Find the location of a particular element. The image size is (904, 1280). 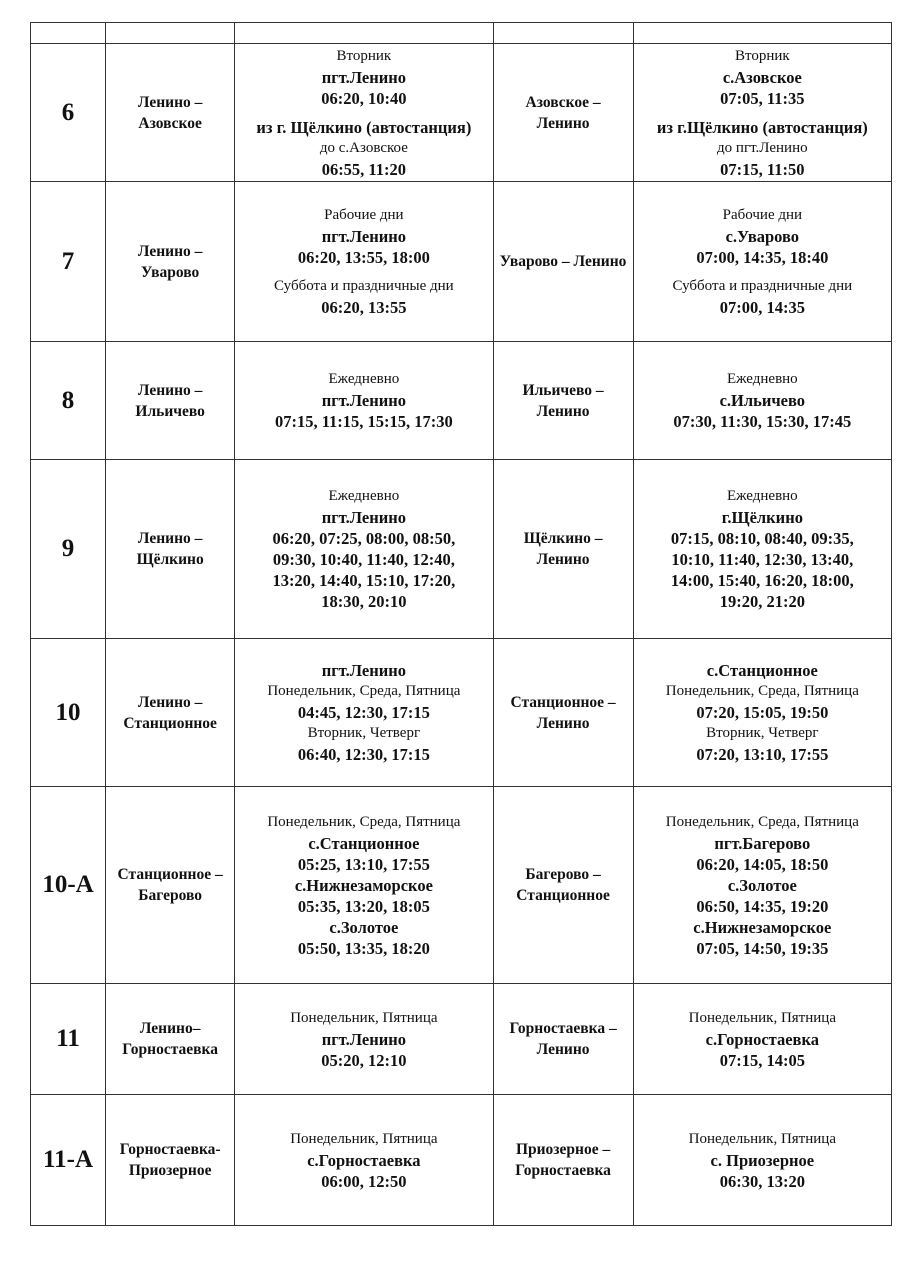

schedule-block: Вторник с.Азовское 07:05, 11:35 is located at coordinates (762, 77).